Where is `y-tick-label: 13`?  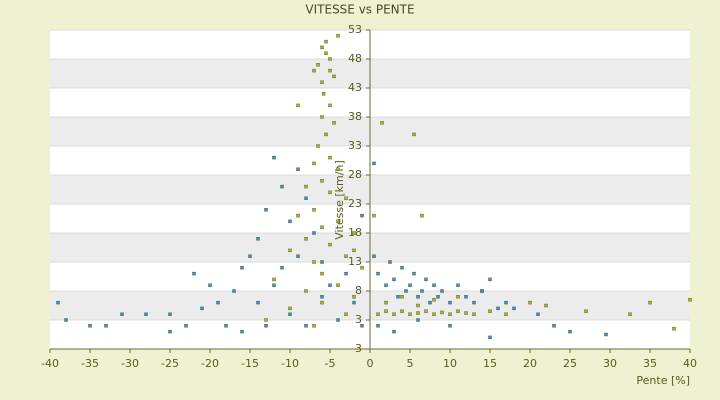 y-tick-label: 13 is located at coordinates (355, 261).